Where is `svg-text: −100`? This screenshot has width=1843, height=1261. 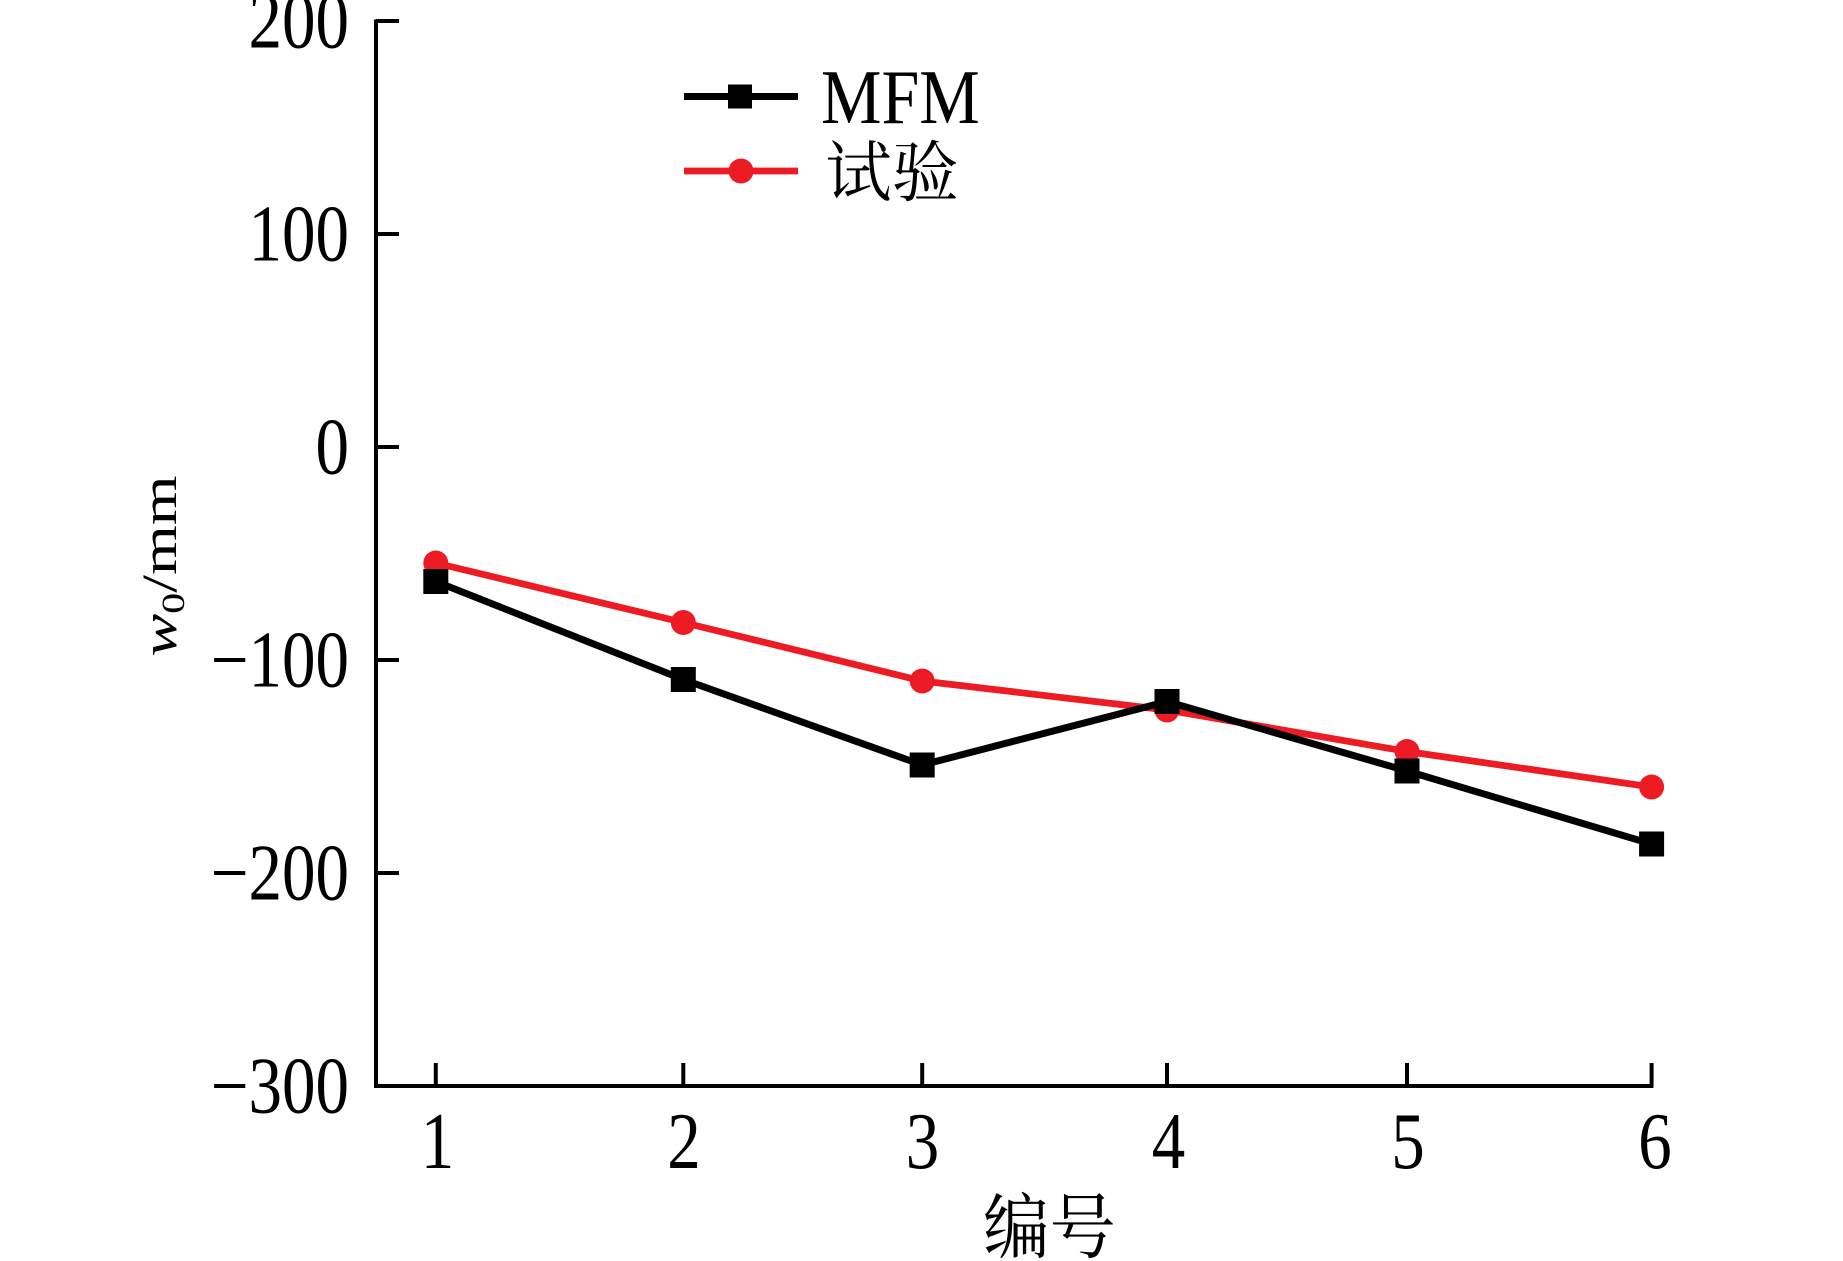 svg-text: −100 is located at coordinates (280, 659).